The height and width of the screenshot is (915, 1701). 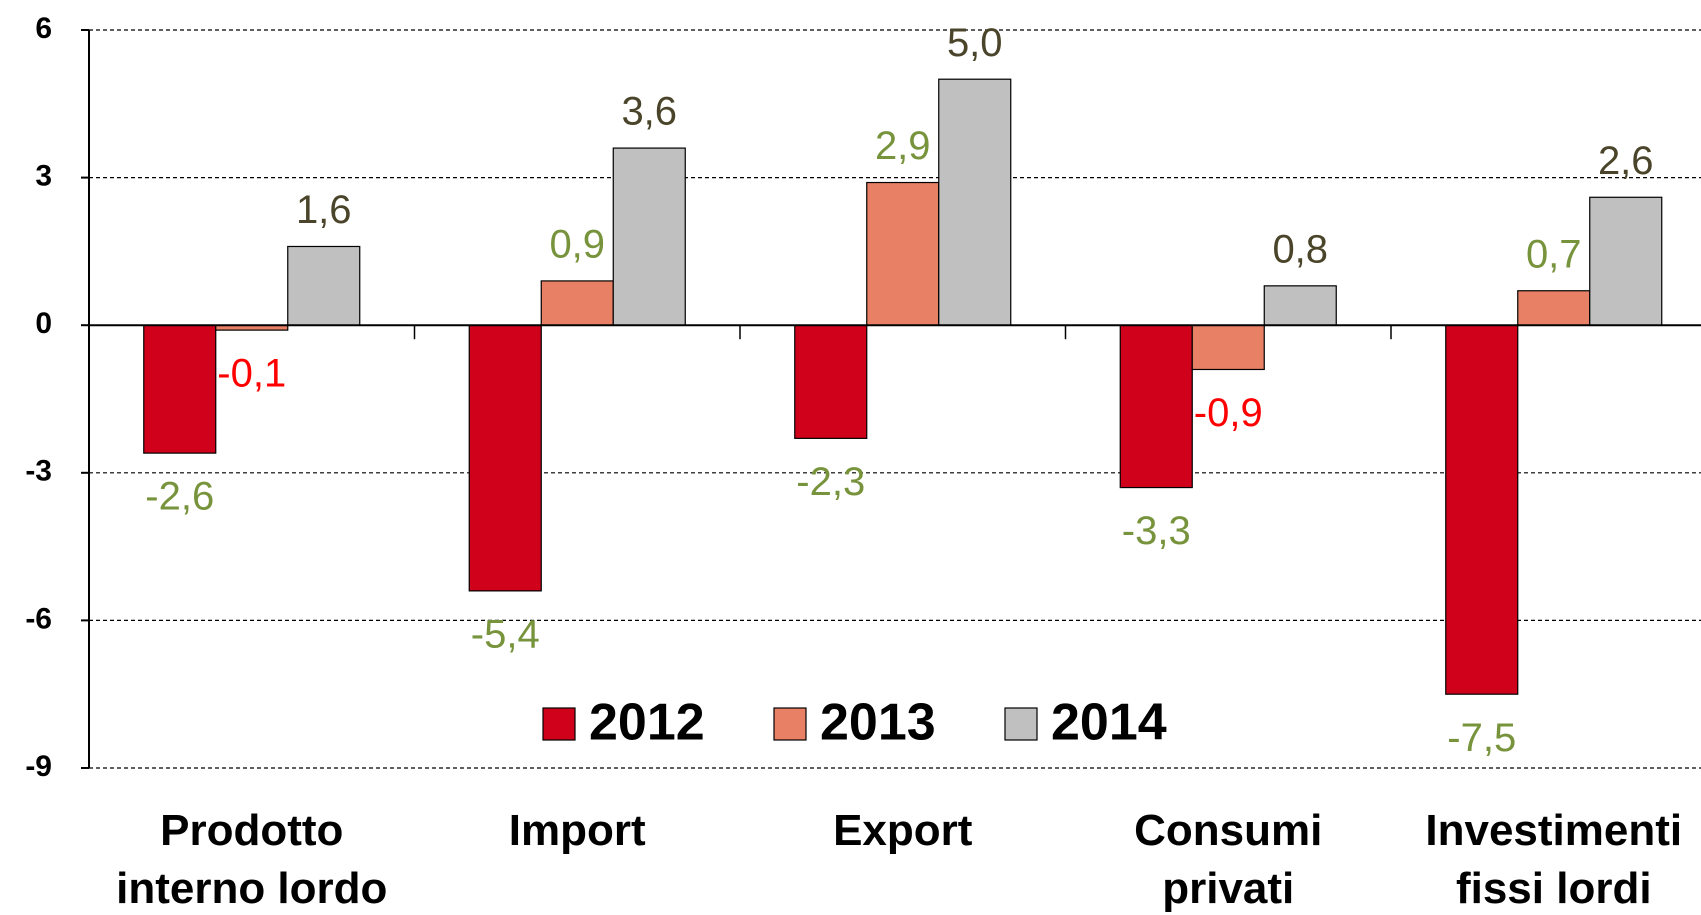 I want to click on data-label: 0,9, so click(x=577, y=244).